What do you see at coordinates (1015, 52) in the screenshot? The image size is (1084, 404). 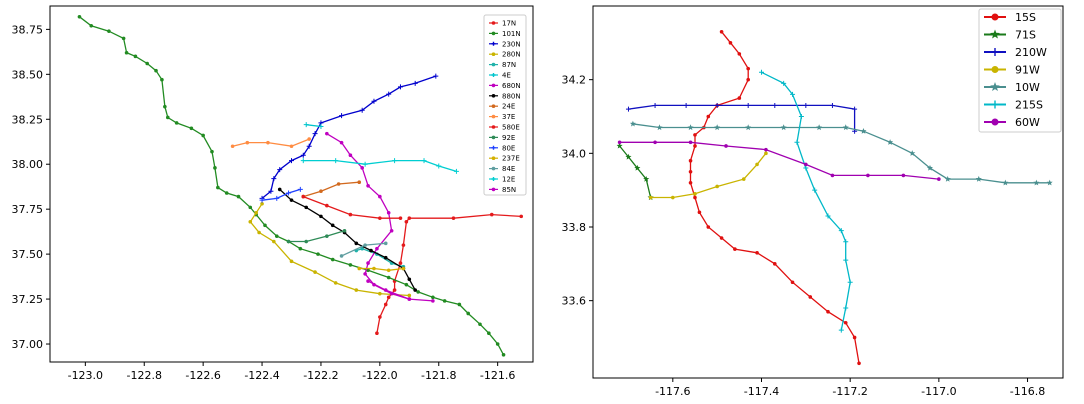 I see `legend-entry: 210W` at bounding box center [1015, 52].